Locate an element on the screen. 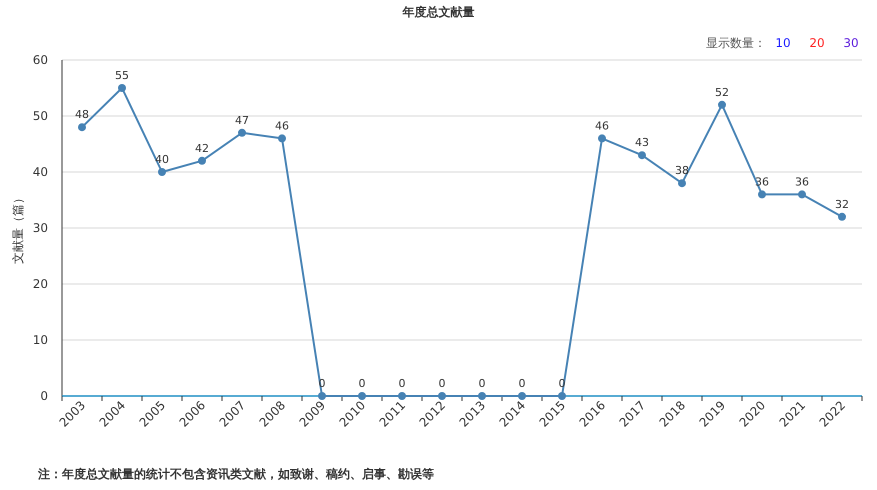  text: 10 is located at coordinates (783, 43).